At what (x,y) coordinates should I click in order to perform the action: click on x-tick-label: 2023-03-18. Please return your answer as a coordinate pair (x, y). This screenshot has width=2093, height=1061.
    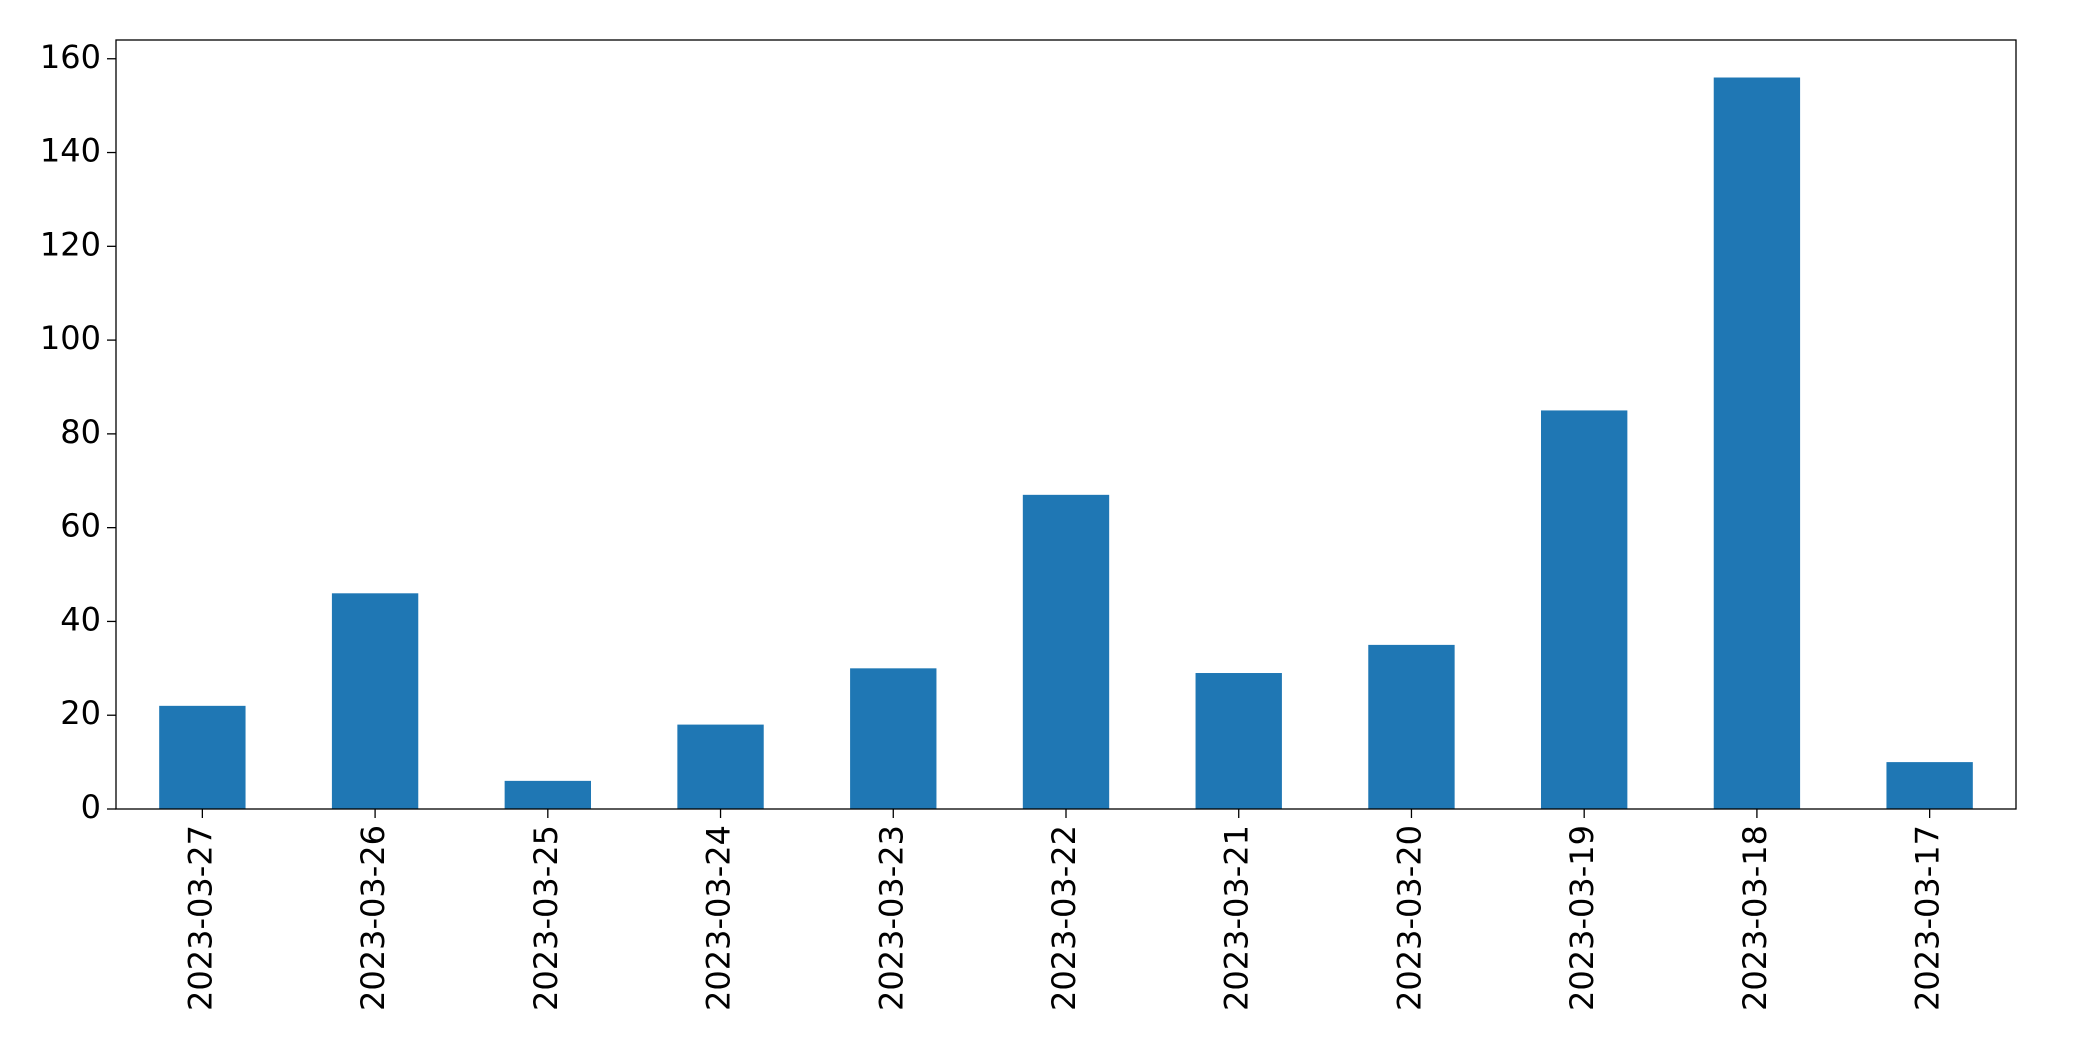
    Looking at the image, I should click on (1755, 918).